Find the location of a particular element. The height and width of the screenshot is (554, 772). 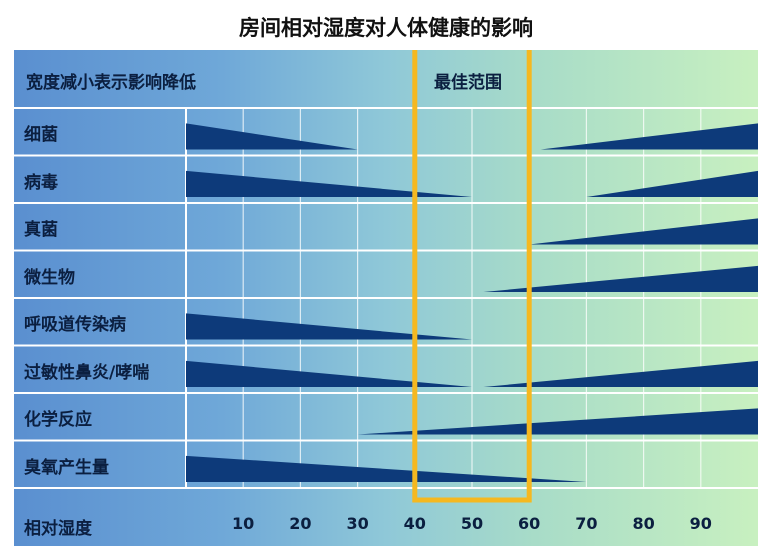

row-label-4: 微生物 is located at coordinates (49, 277).